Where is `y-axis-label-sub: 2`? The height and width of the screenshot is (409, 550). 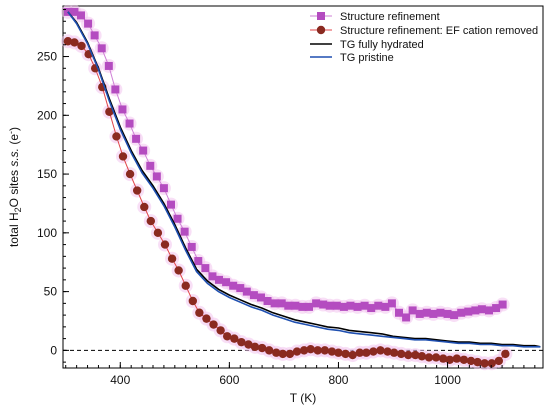 y-axis-label-sub: 2 is located at coordinates (18, 209).